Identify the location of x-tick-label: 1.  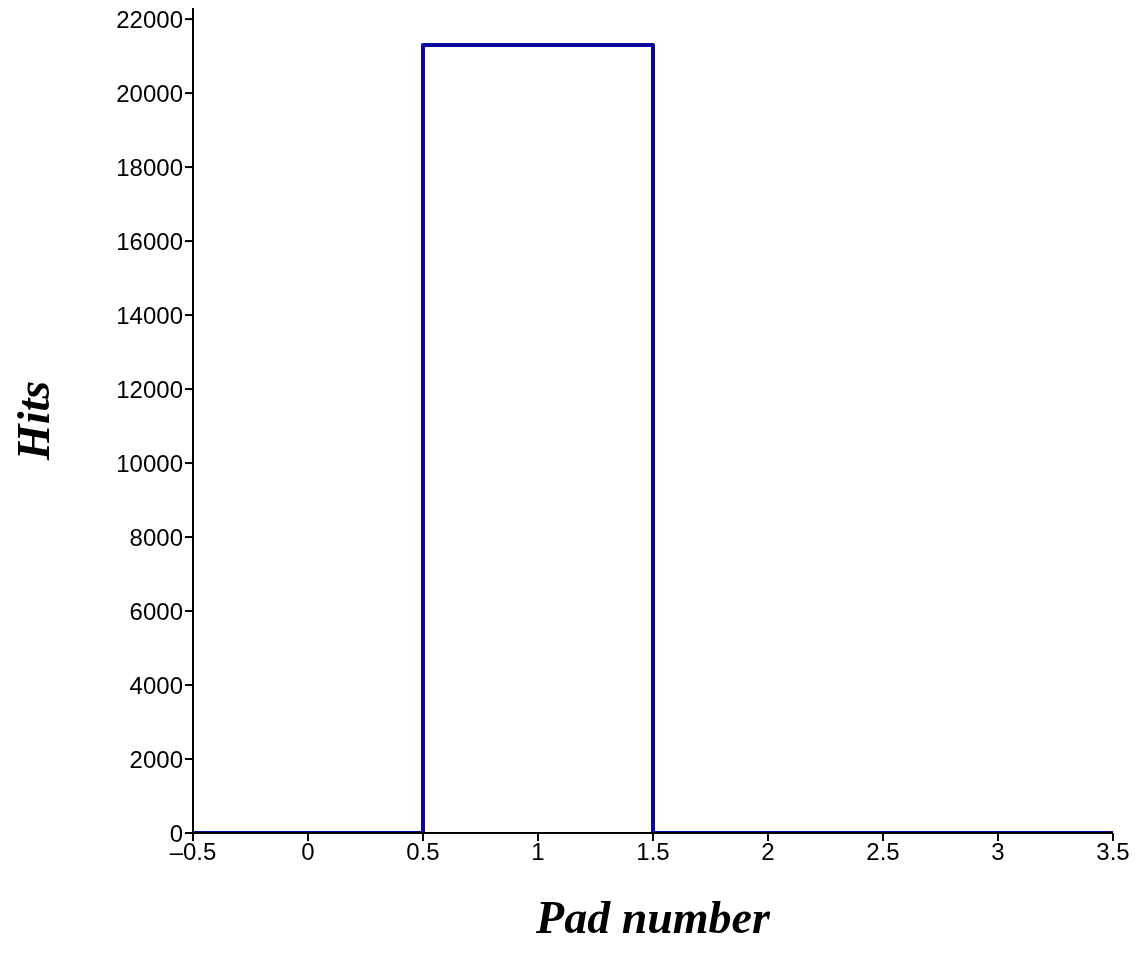
(538, 852).